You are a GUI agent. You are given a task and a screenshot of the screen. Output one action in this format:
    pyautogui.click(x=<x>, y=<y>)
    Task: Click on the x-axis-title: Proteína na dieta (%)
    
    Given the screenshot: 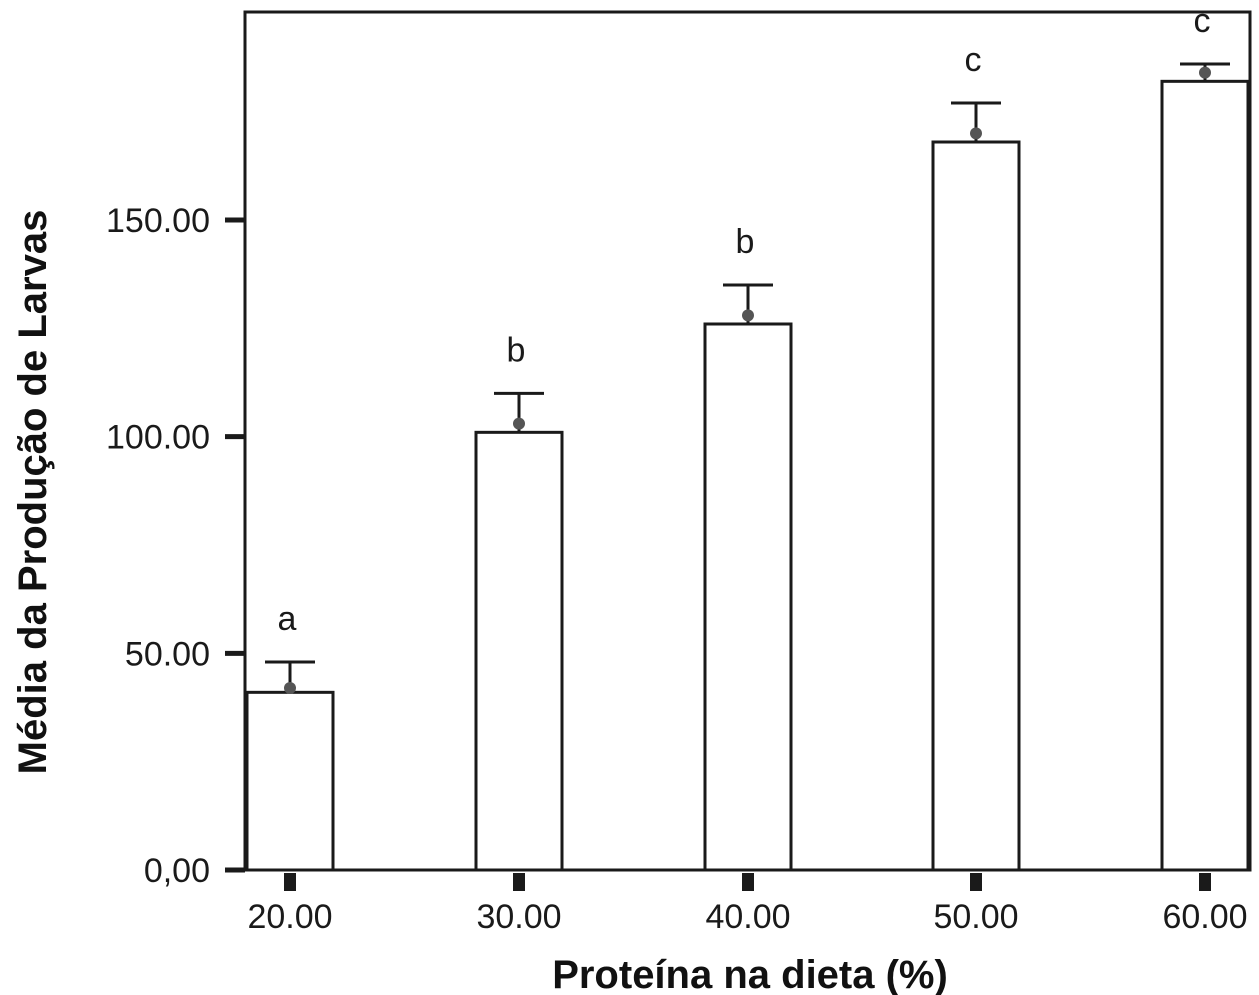 What is the action you would take?
    pyautogui.click(x=750, y=974)
    